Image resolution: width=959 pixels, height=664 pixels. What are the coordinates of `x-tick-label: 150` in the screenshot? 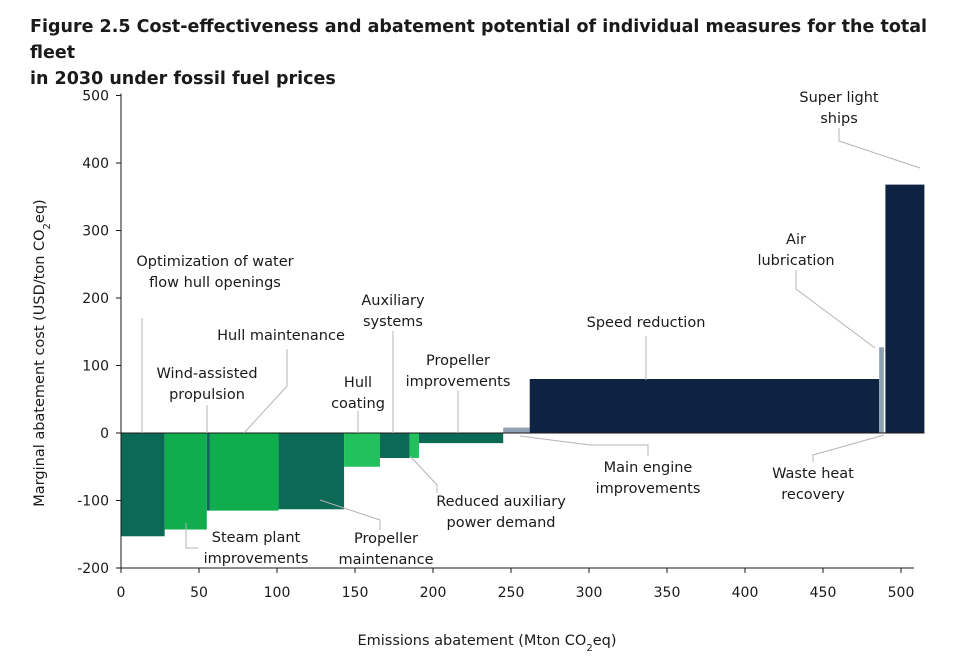 It's located at (355, 593).